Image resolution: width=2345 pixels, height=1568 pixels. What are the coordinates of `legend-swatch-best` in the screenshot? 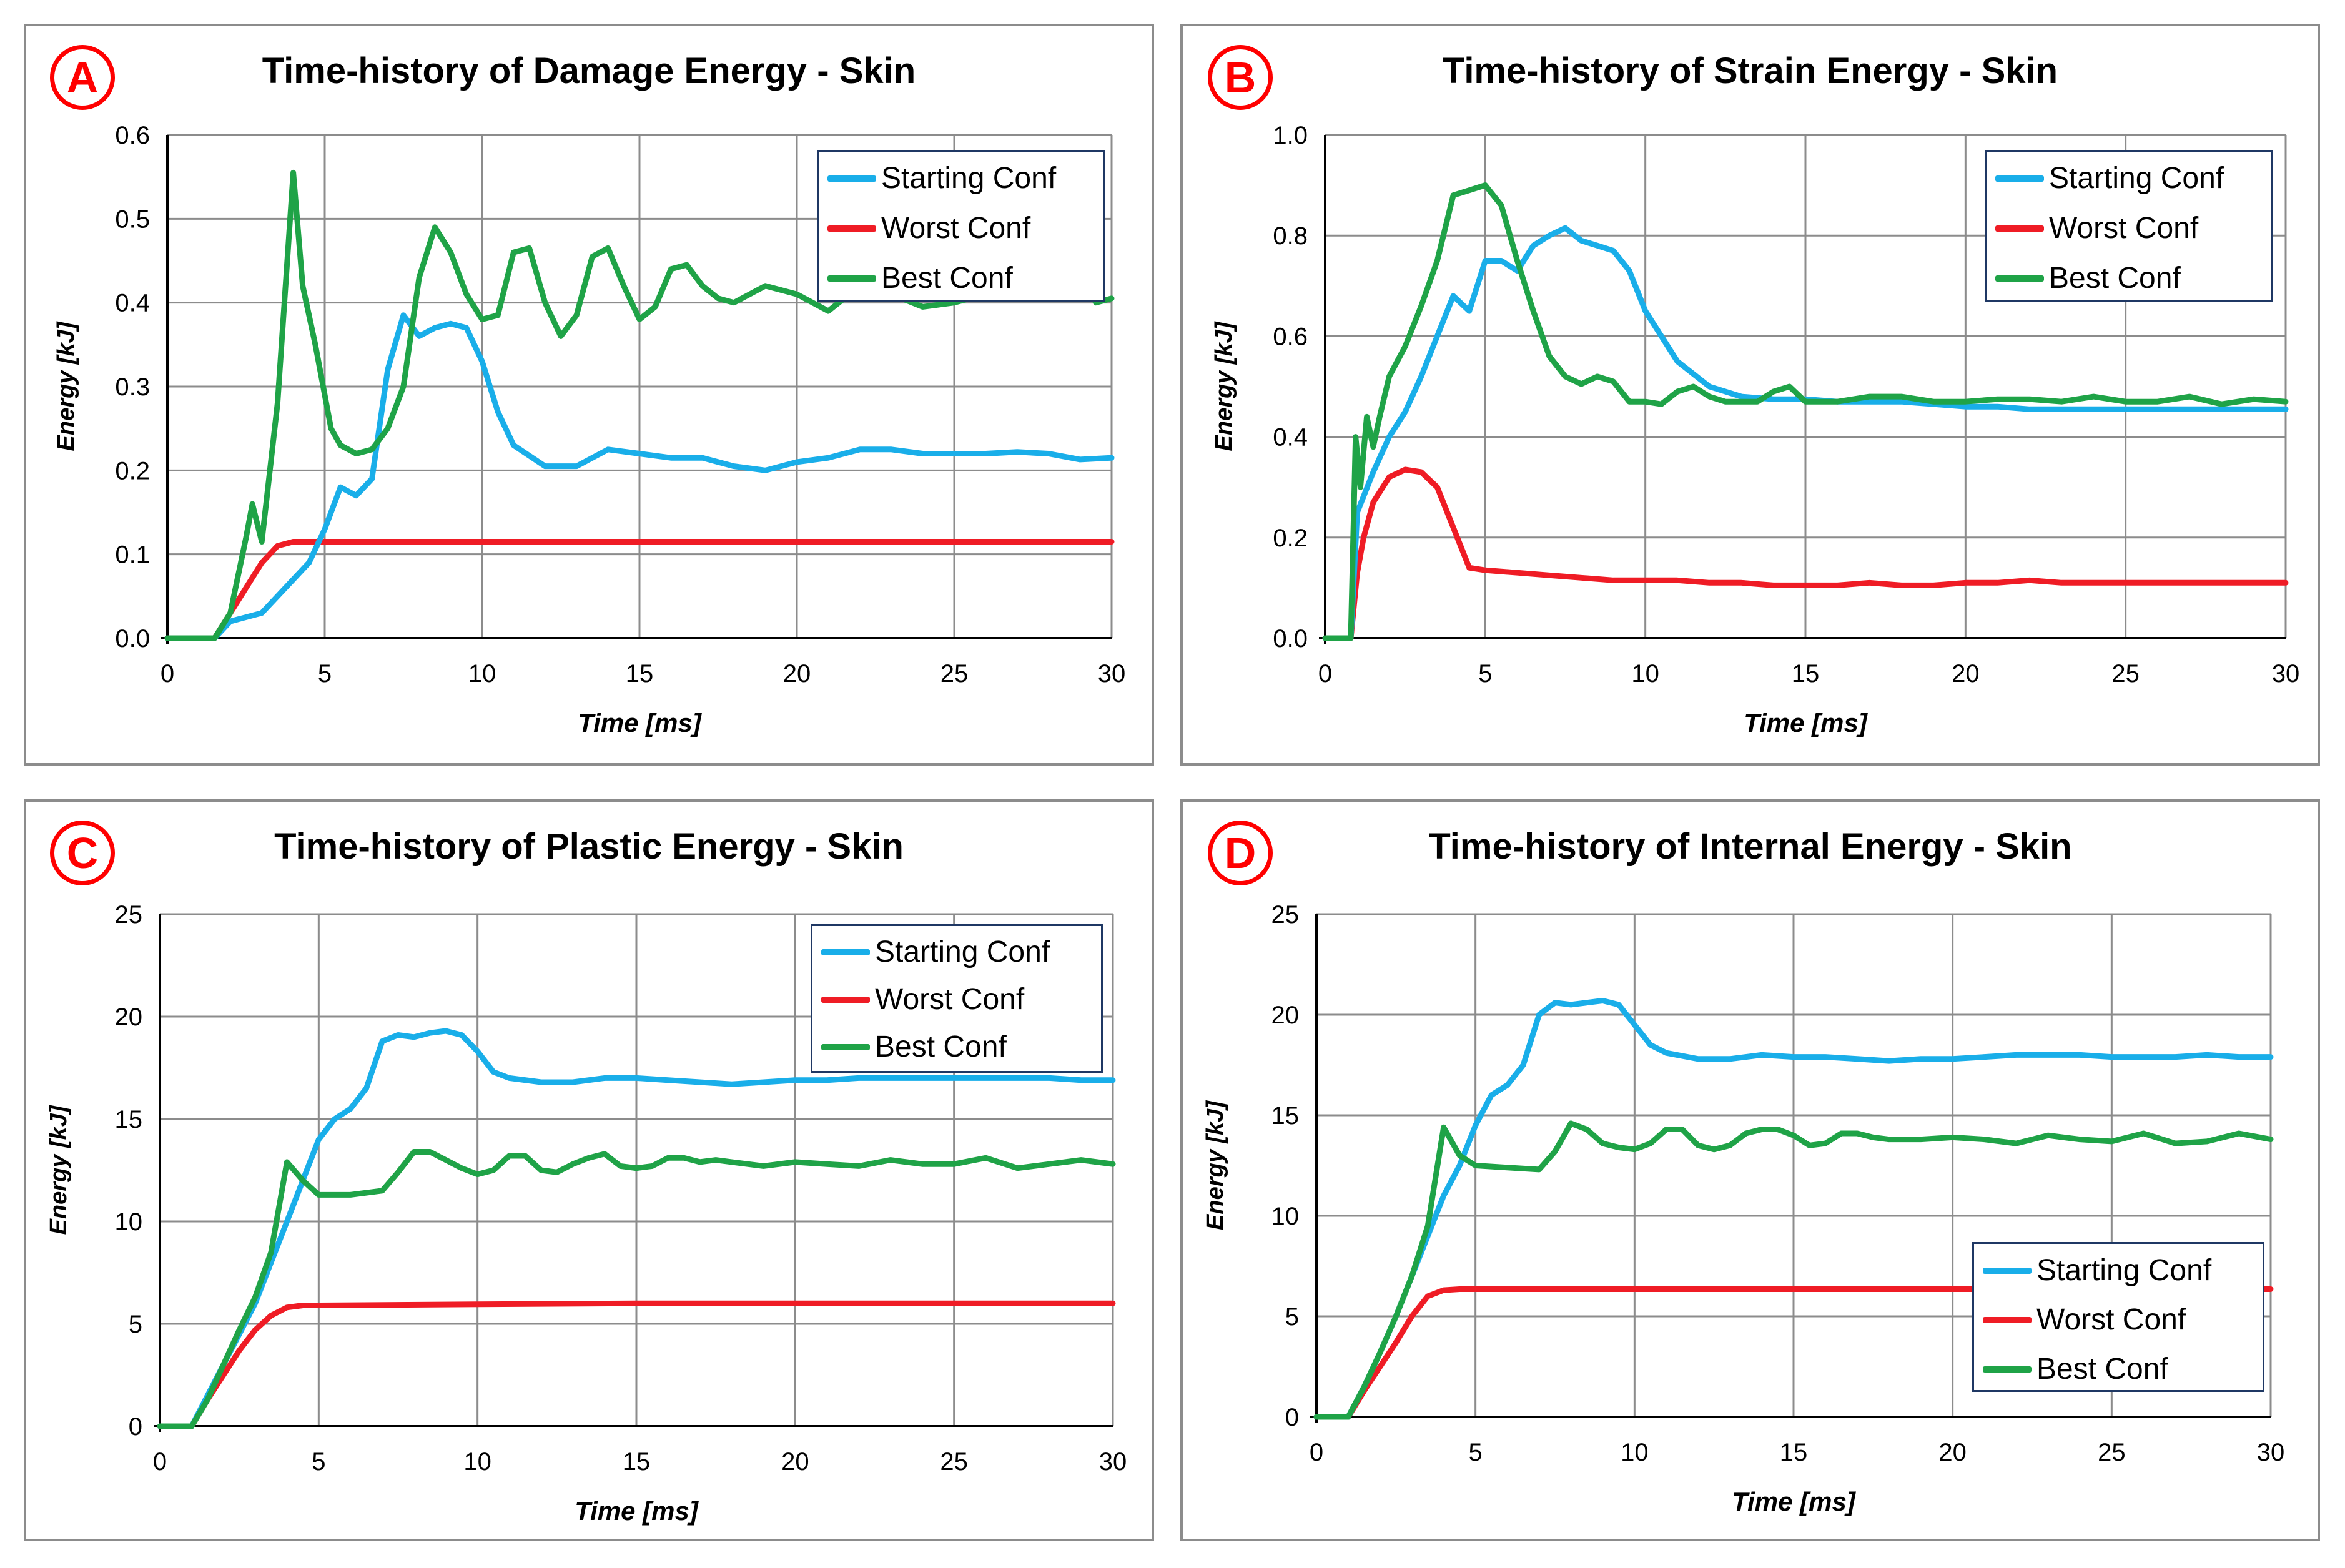 It's located at (2007, 1369).